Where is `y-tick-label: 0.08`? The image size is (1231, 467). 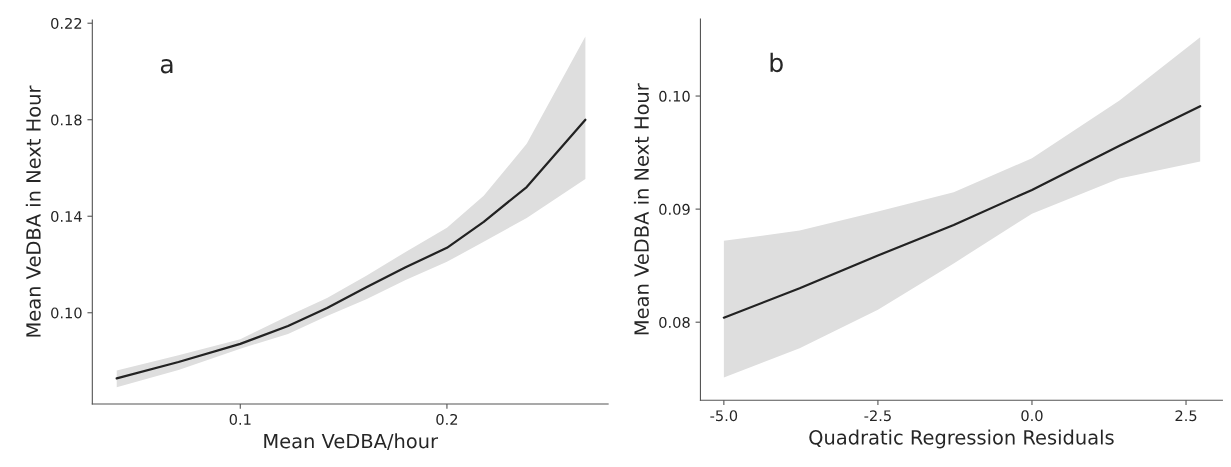
y-tick-label: 0.08 is located at coordinates (674, 322).